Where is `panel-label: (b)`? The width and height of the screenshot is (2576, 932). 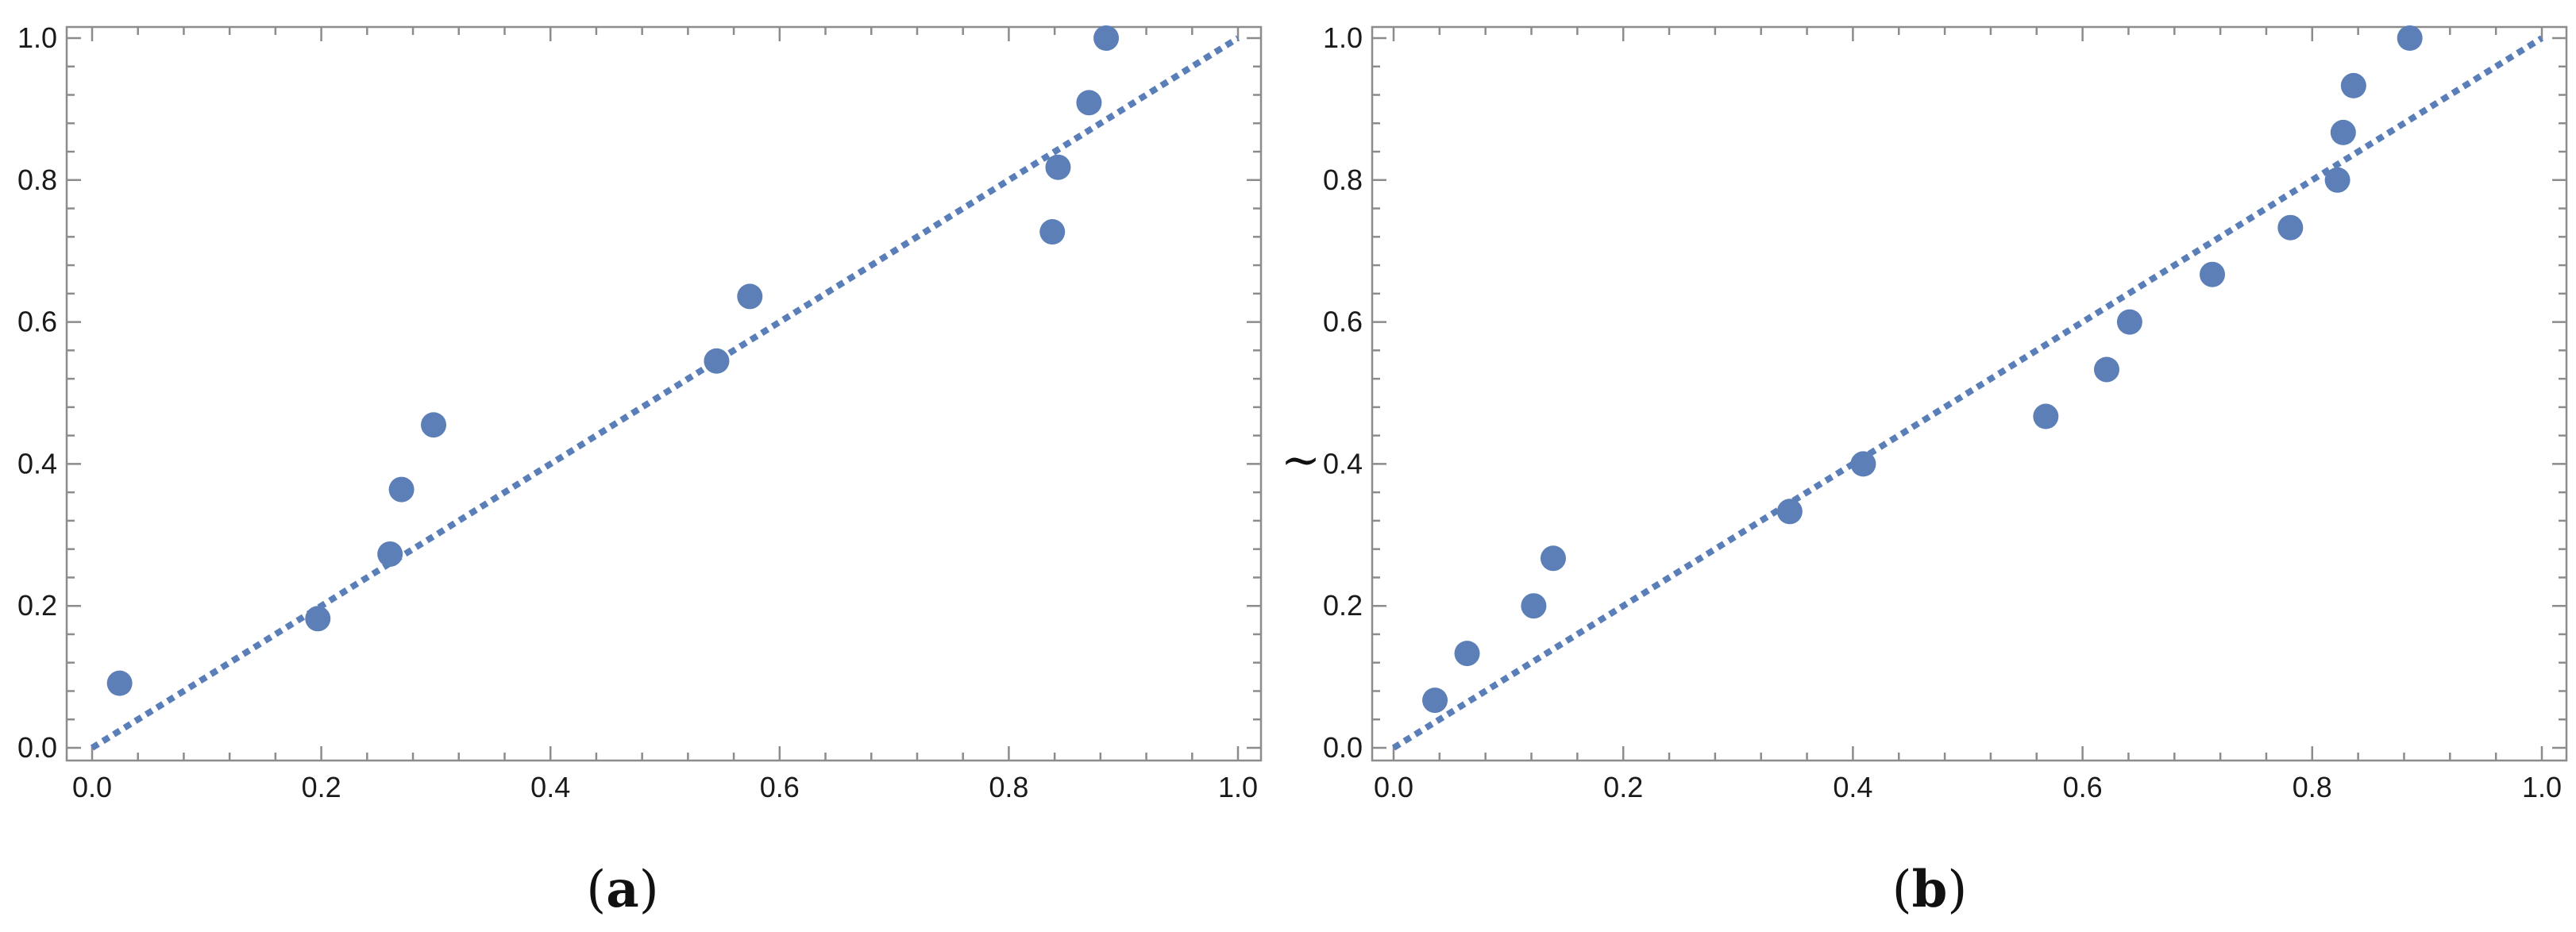
panel-label: (b) is located at coordinates (1930, 889).